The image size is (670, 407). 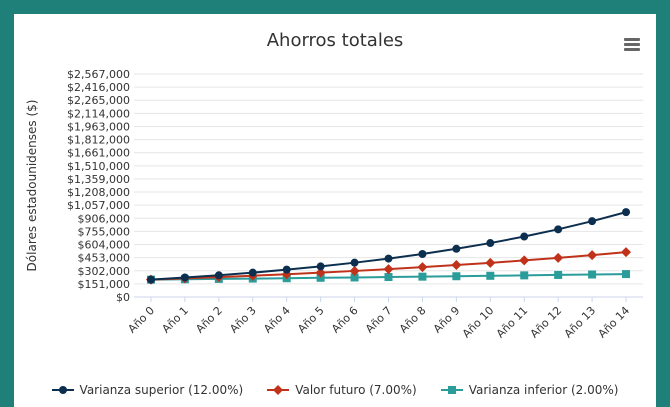 What do you see at coordinates (98, 166) in the screenshot?
I see `y-tick-label: $1,510,000` at bounding box center [98, 166].